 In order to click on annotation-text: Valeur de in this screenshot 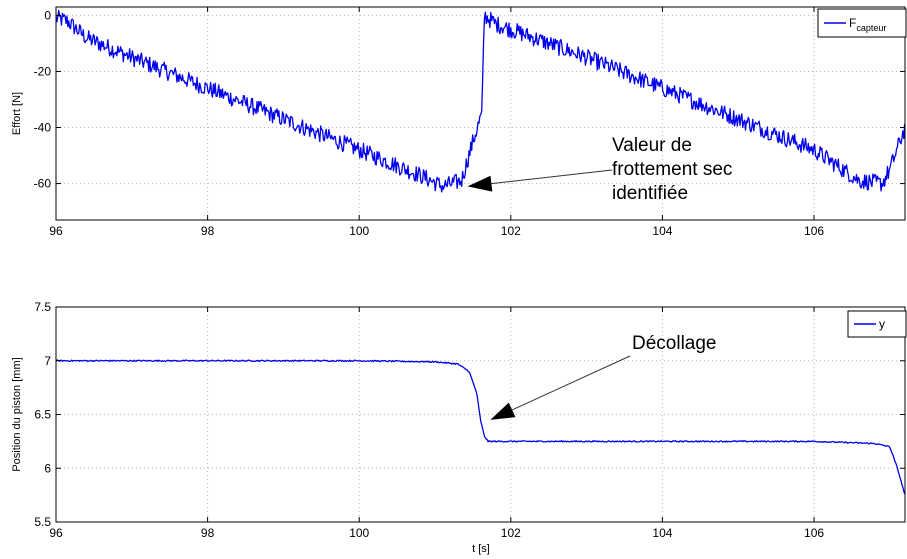, I will do `click(652, 145)`.